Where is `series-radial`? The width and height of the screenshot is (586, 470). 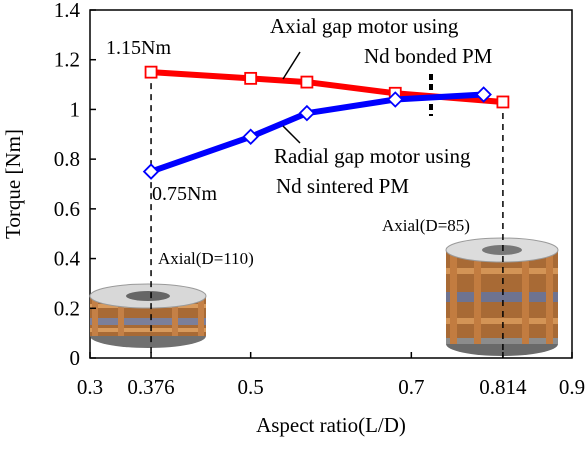 series-radial is located at coordinates (317, 133).